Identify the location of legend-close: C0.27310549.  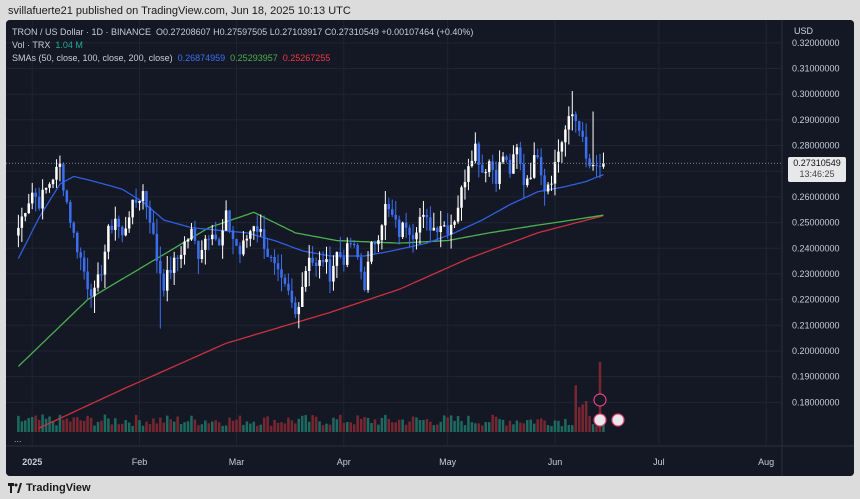
(351, 32).